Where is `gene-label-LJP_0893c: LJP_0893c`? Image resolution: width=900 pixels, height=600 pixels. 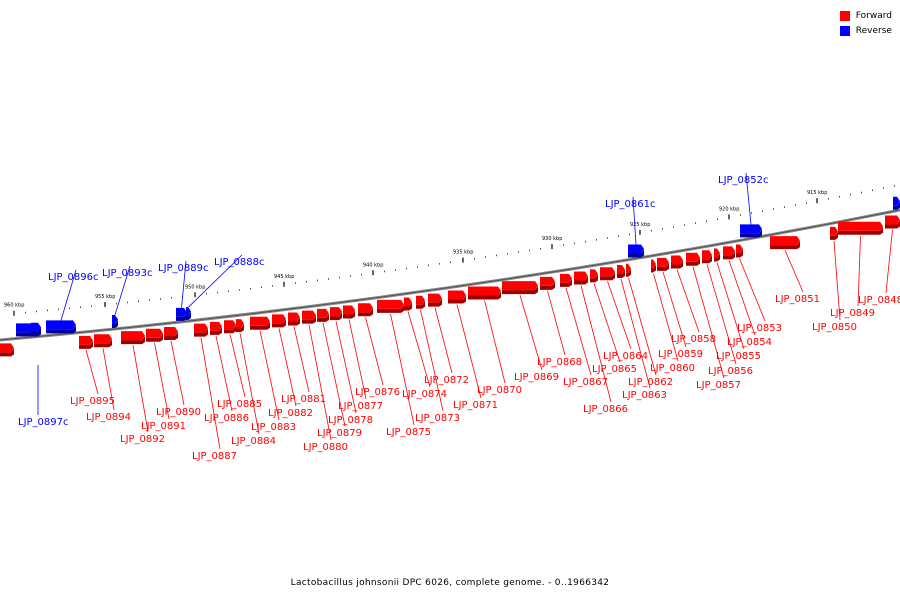 gene-label-LJP_0893c: LJP_0893c is located at coordinates (127, 273).